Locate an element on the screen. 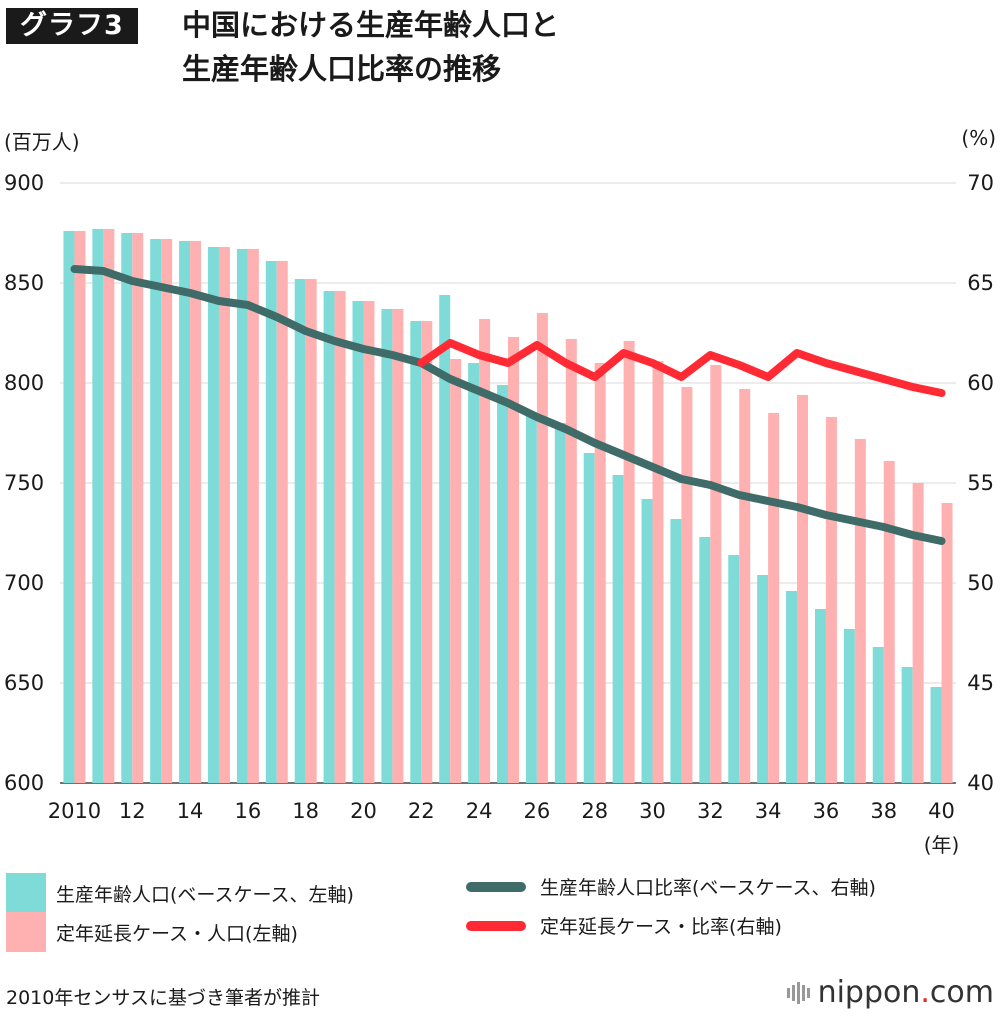 The width and height of the screenshot is (1000, 1016). legend-base-ratio: 生産年齢人口比率(ベースケース、右軸) is located at coordinates (671, 886).